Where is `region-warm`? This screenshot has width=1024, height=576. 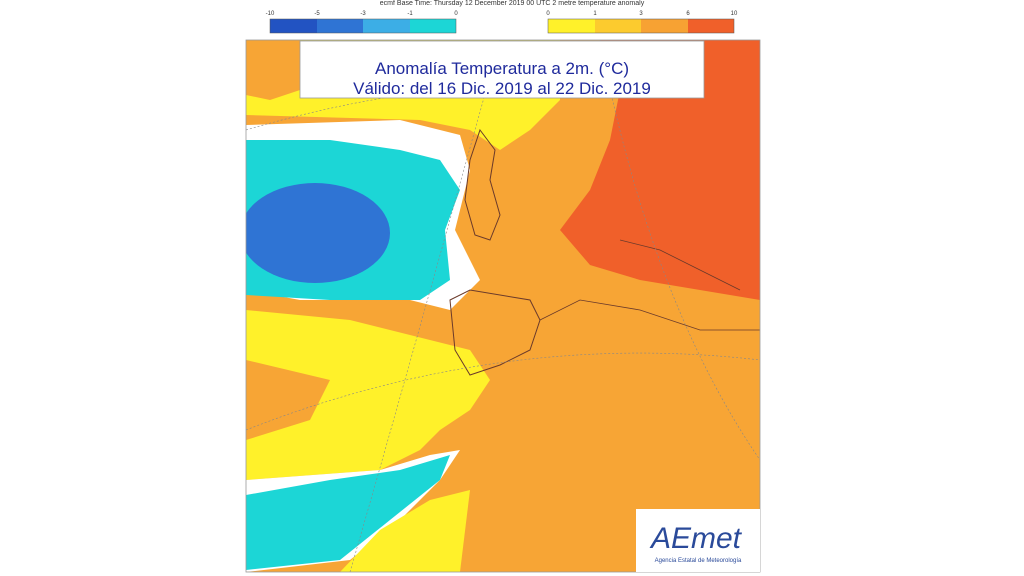 region-warm is located at coordinates (273, 70).